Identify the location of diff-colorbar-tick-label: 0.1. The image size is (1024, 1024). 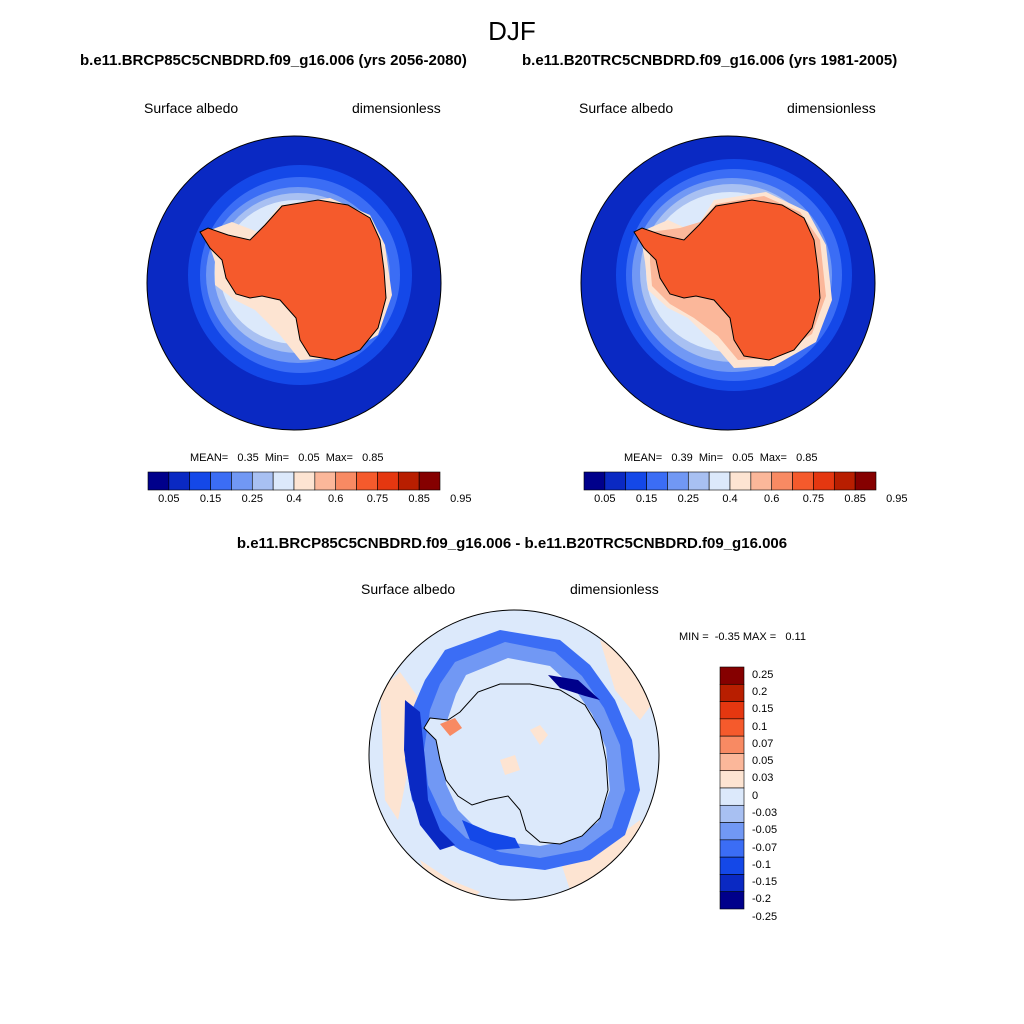
(760, 726).